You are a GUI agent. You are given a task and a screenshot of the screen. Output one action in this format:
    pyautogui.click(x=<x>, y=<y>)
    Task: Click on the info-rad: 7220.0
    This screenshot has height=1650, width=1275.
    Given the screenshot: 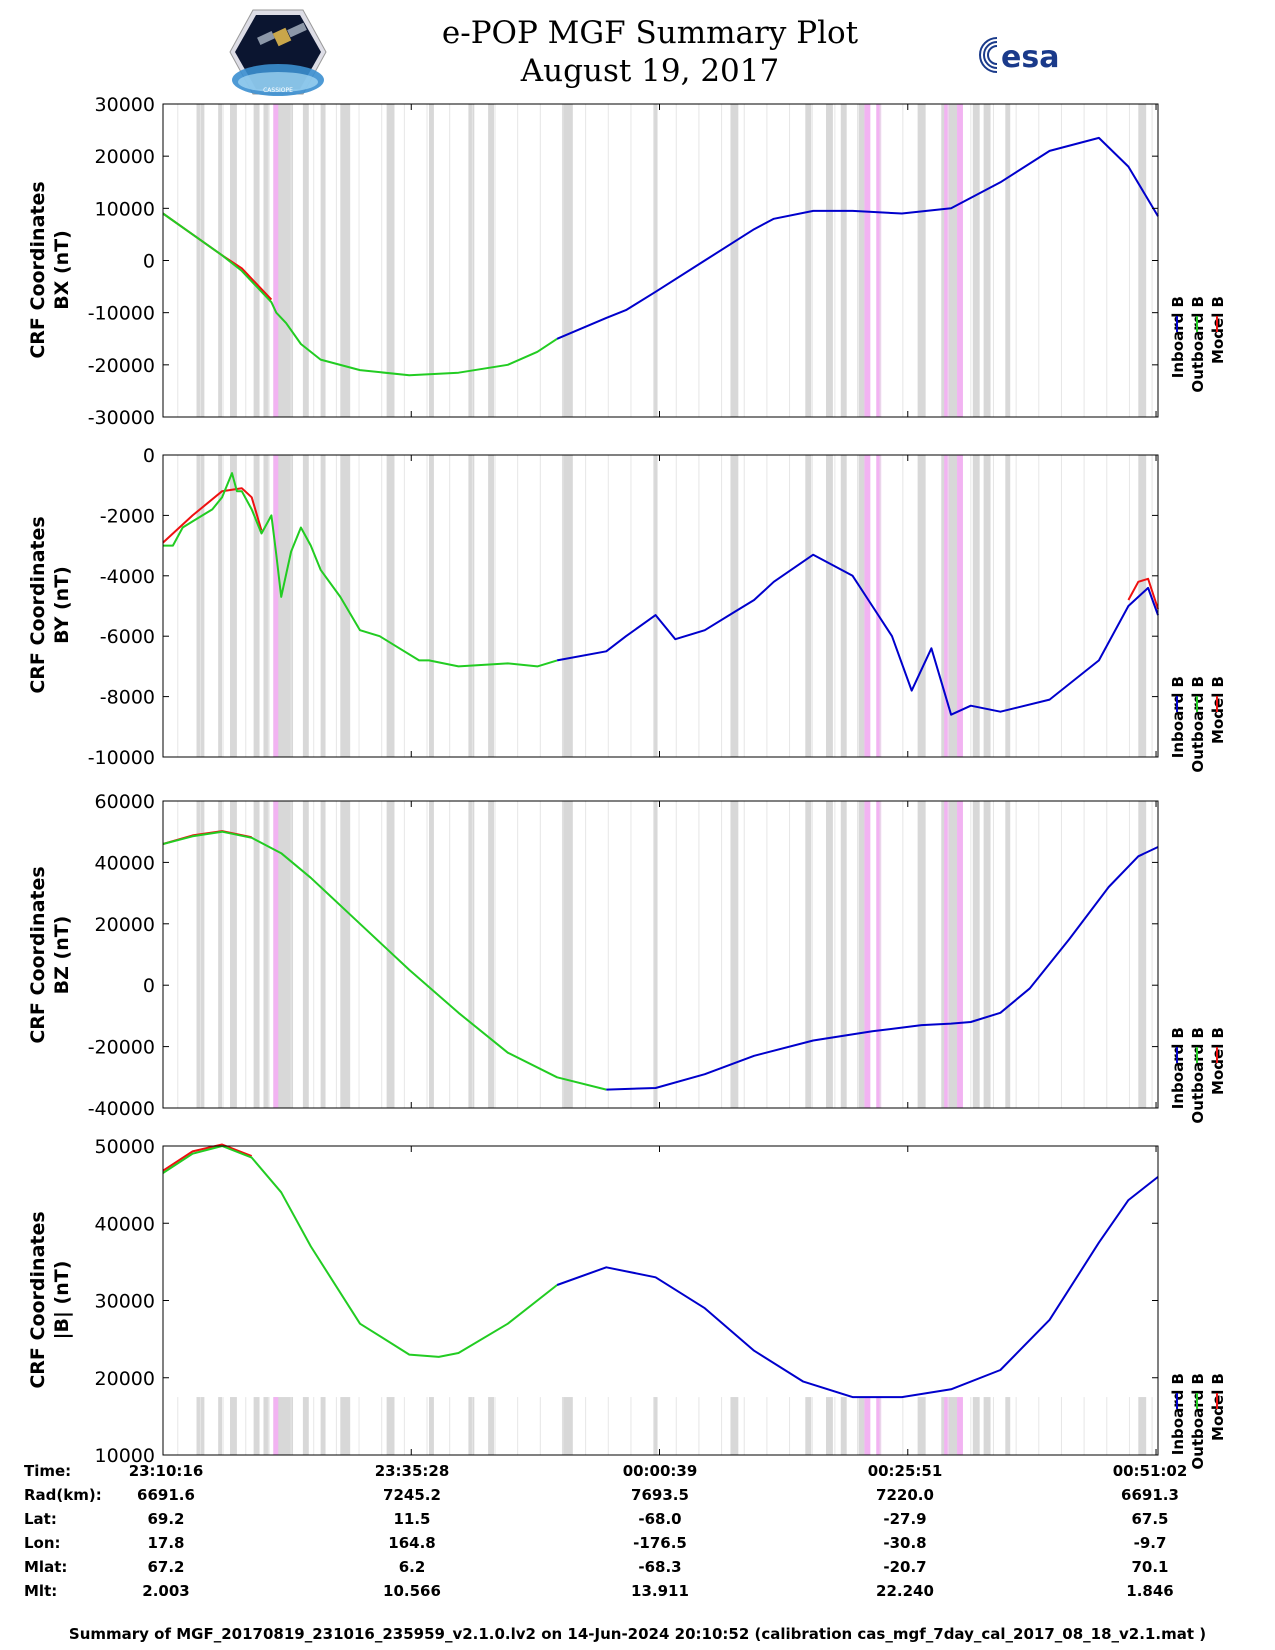 What is the action you would take?
    pyautogui.click(x=905, y=1495)
    